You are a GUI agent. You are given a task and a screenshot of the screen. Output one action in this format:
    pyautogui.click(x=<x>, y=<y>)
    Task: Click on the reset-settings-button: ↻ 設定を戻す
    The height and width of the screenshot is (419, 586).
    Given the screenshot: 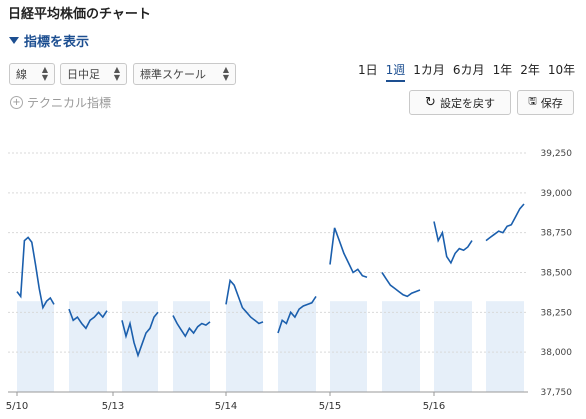 What is the action you would take?
    pyautogui.click(x=460, y=102)
    